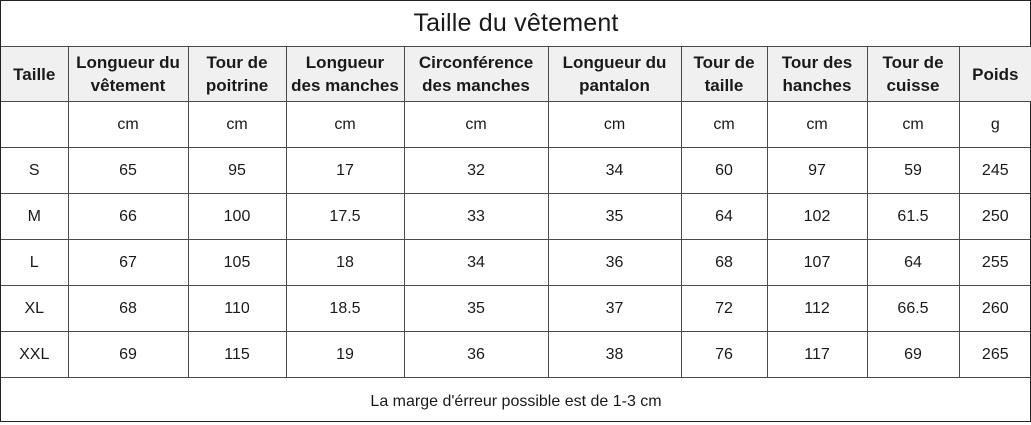  I want to click on column-header: Taille, so click(34, 74).